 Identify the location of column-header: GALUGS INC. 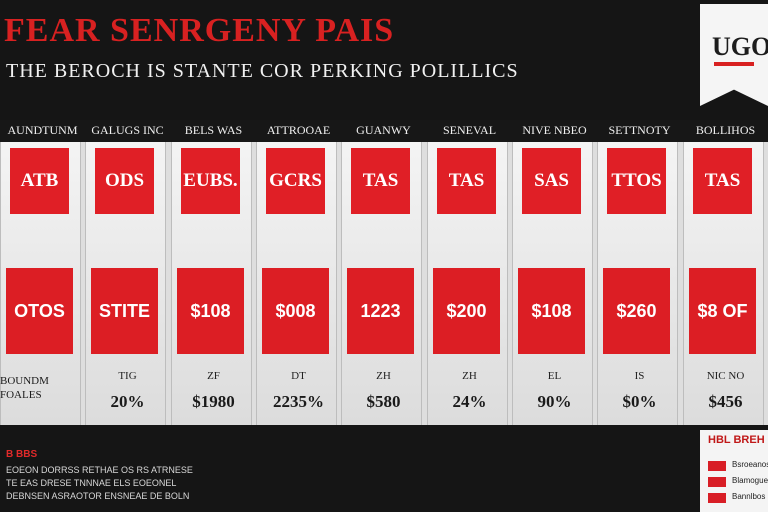
(127, 130).